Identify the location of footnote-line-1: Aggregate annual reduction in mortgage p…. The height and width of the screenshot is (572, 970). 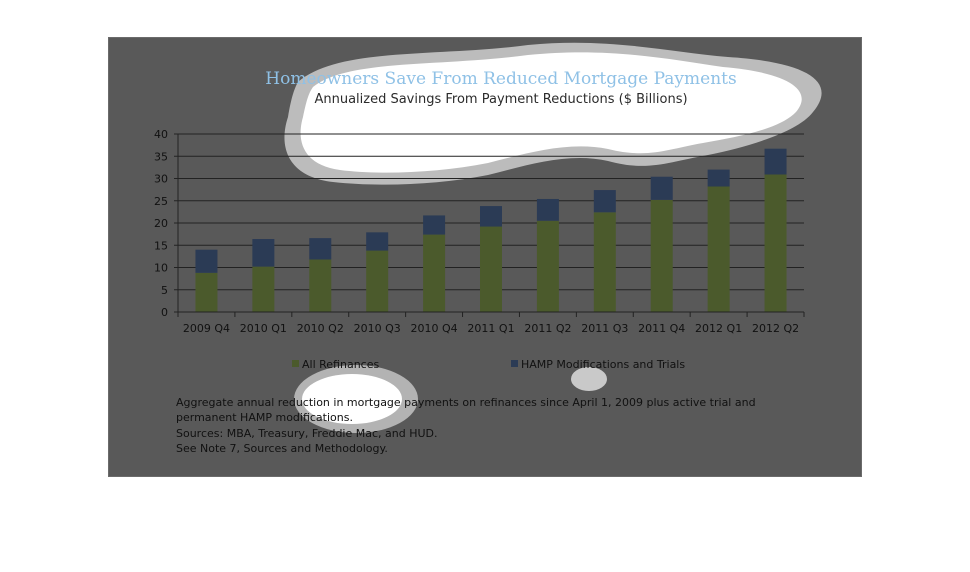
(466, 402).